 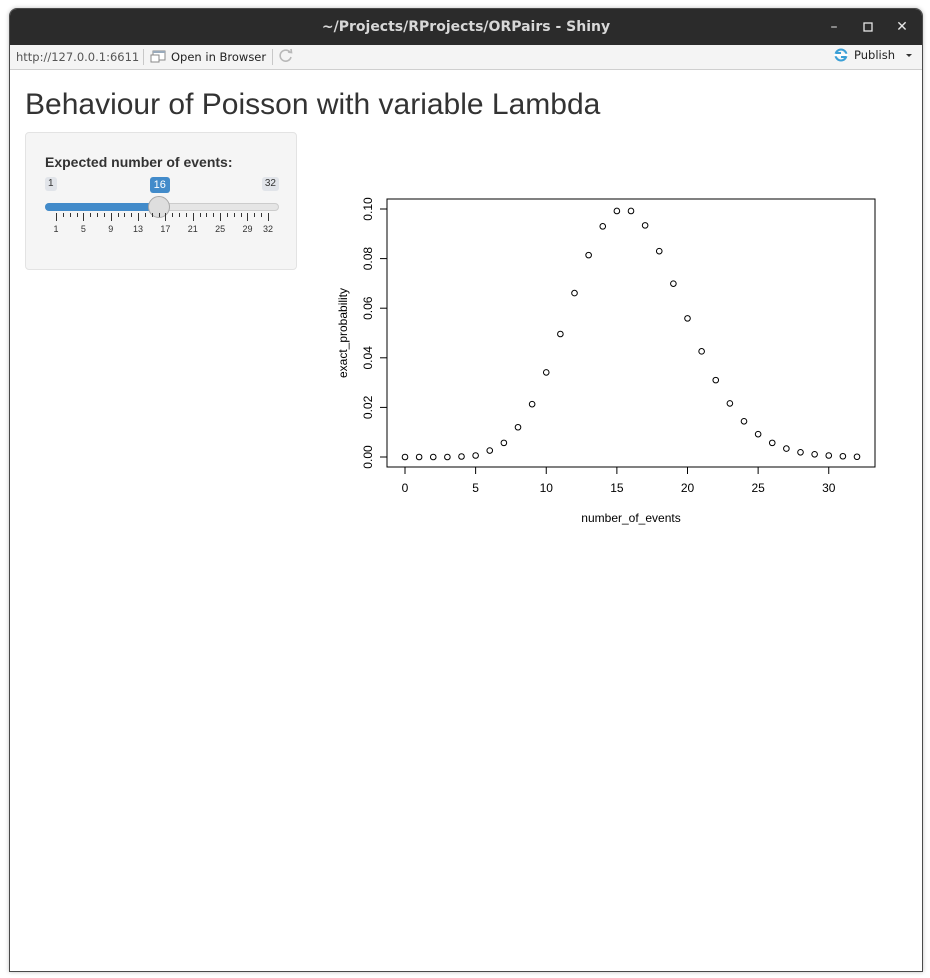 What do you see at coordinates (617, 488) in the screenshot?
I see `x-tick-label: 15` at bounding box center [617, 488].